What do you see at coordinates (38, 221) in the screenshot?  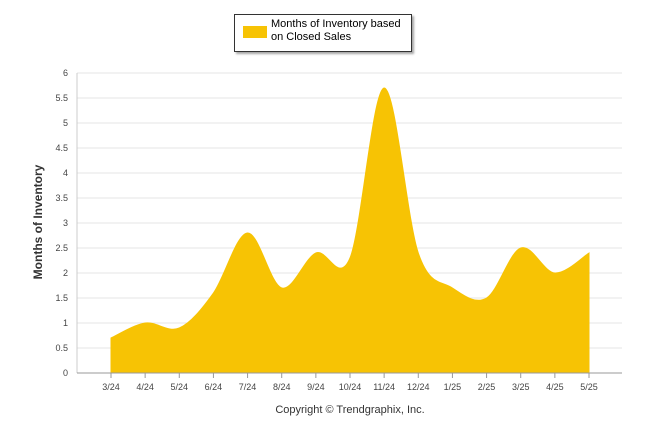 I see `y-axis-title: Months of Inventory` at bounding box center [38, 221].